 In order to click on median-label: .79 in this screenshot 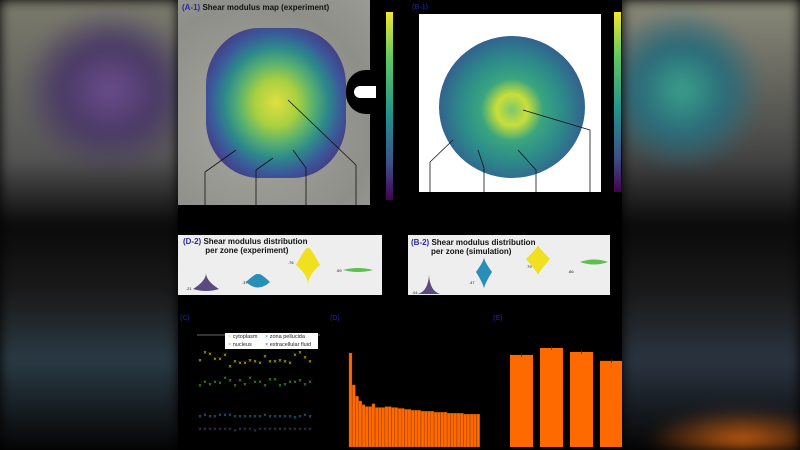, I will do `click(529, 266)`.